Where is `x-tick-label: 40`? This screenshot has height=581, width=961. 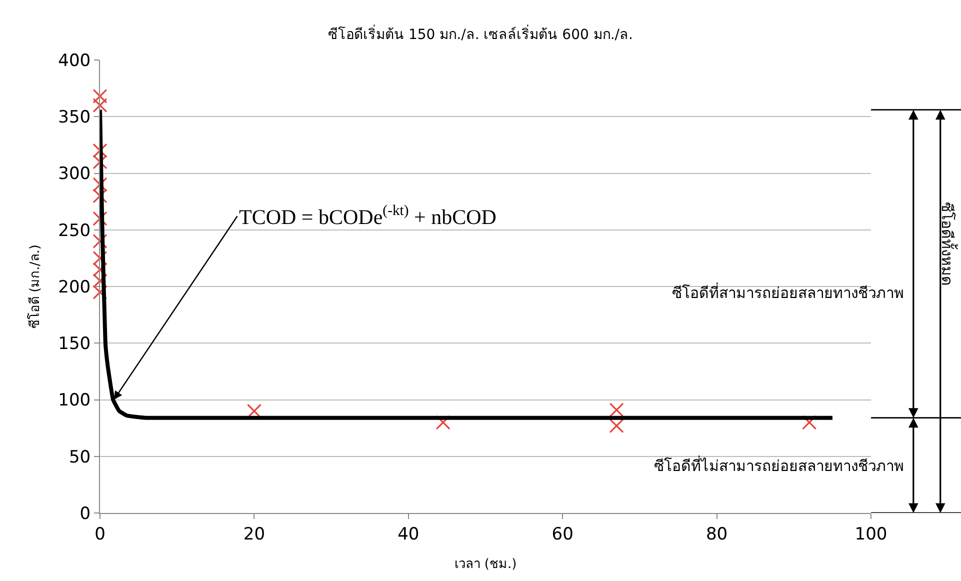 x-tick-label: 40 is located at coordinates (409, 534).